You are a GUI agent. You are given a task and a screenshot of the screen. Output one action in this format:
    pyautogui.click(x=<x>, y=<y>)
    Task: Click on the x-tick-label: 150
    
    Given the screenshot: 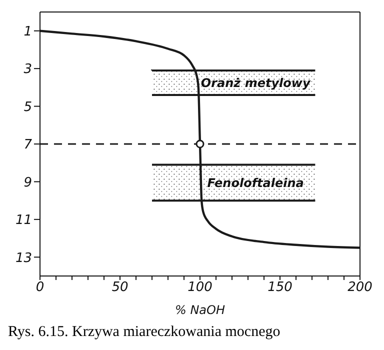 What is the action you would take?
    pyautogui.click(x=280, y=288)
    